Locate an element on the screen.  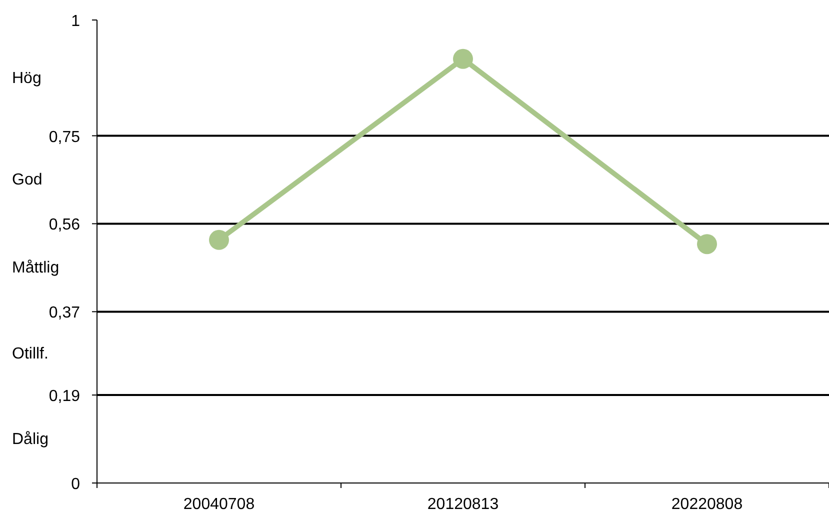
text: Dålig is located at coordinates (30, 439).